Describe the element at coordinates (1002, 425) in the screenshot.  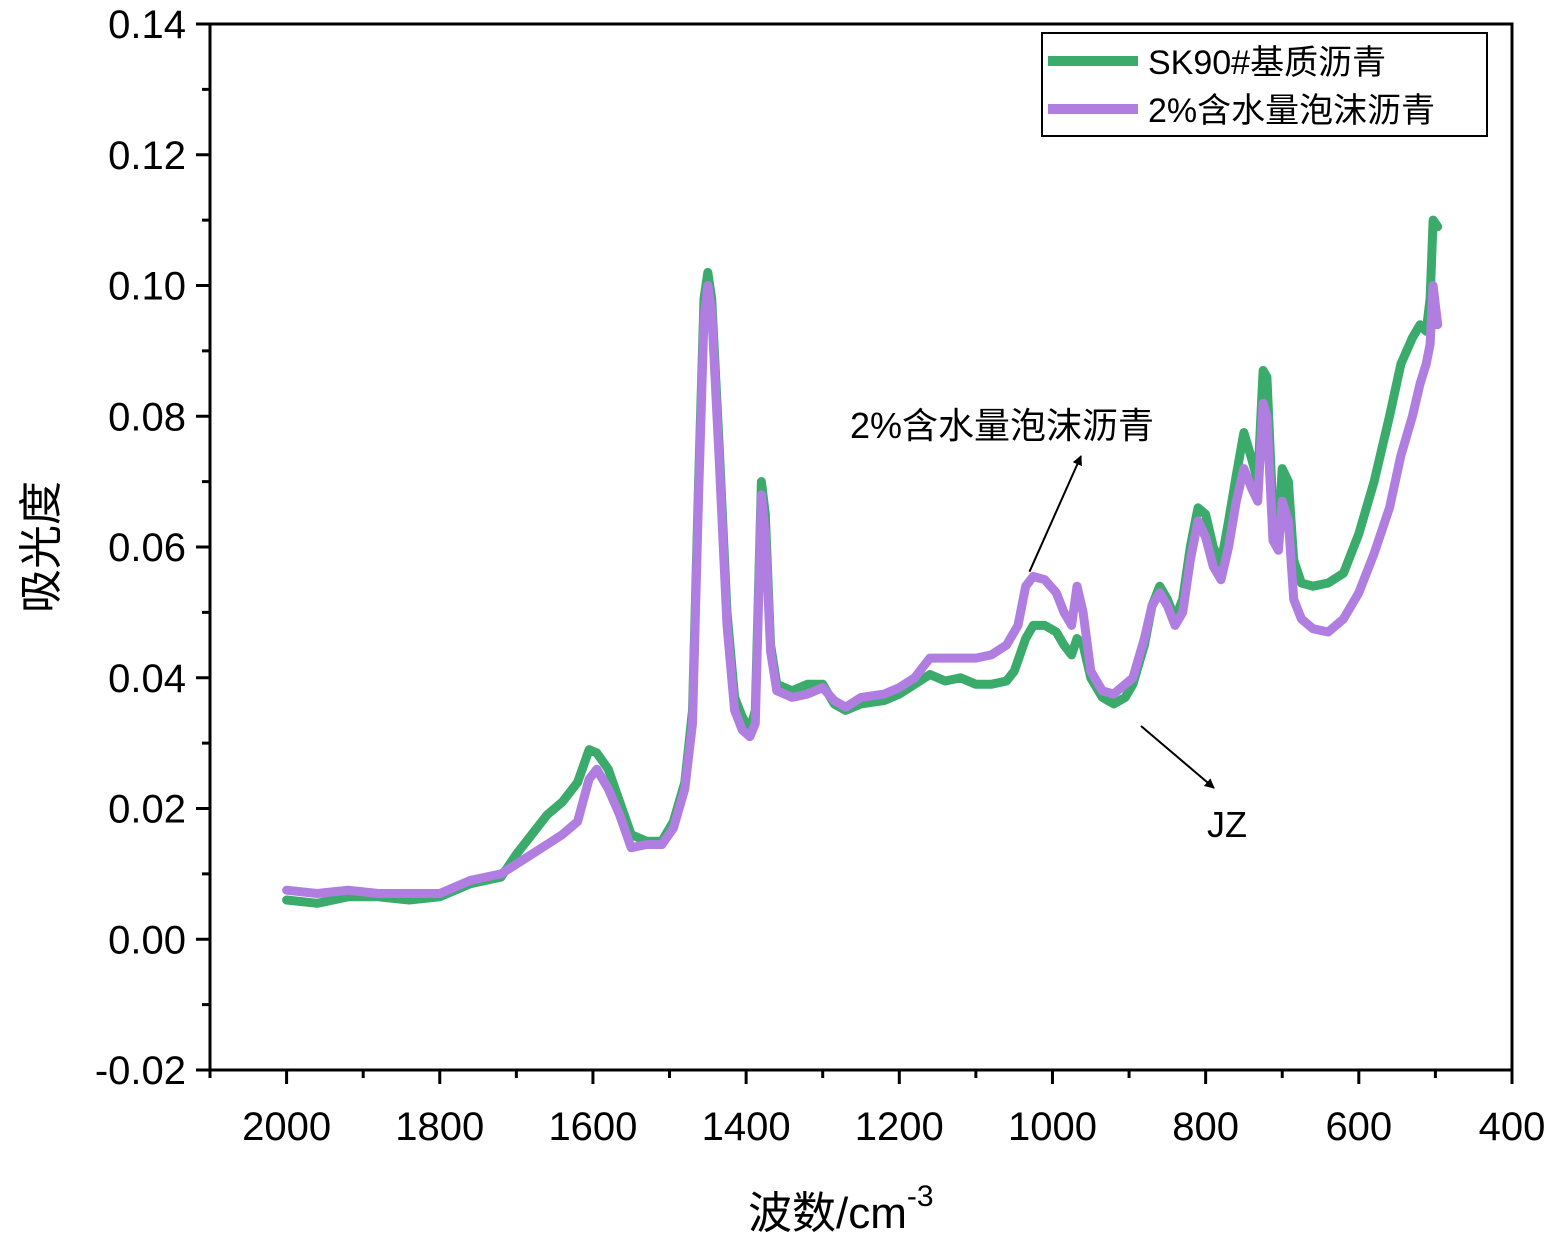
I see `annotation-foamed-label: 2%含水量泡沫沥青` at that location.